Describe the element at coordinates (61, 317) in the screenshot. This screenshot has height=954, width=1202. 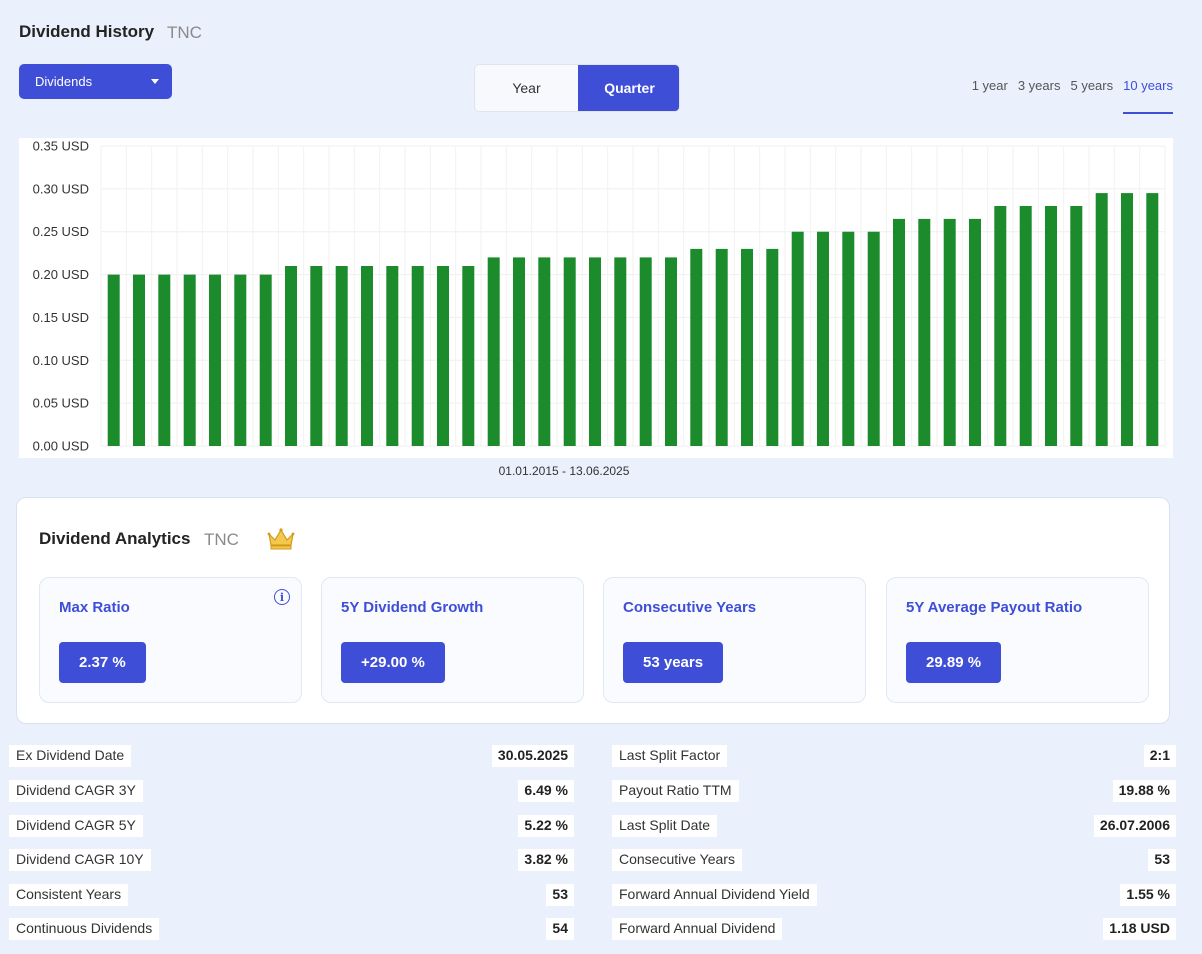
I see `y-tick-label: 0.15 USD` at that location.